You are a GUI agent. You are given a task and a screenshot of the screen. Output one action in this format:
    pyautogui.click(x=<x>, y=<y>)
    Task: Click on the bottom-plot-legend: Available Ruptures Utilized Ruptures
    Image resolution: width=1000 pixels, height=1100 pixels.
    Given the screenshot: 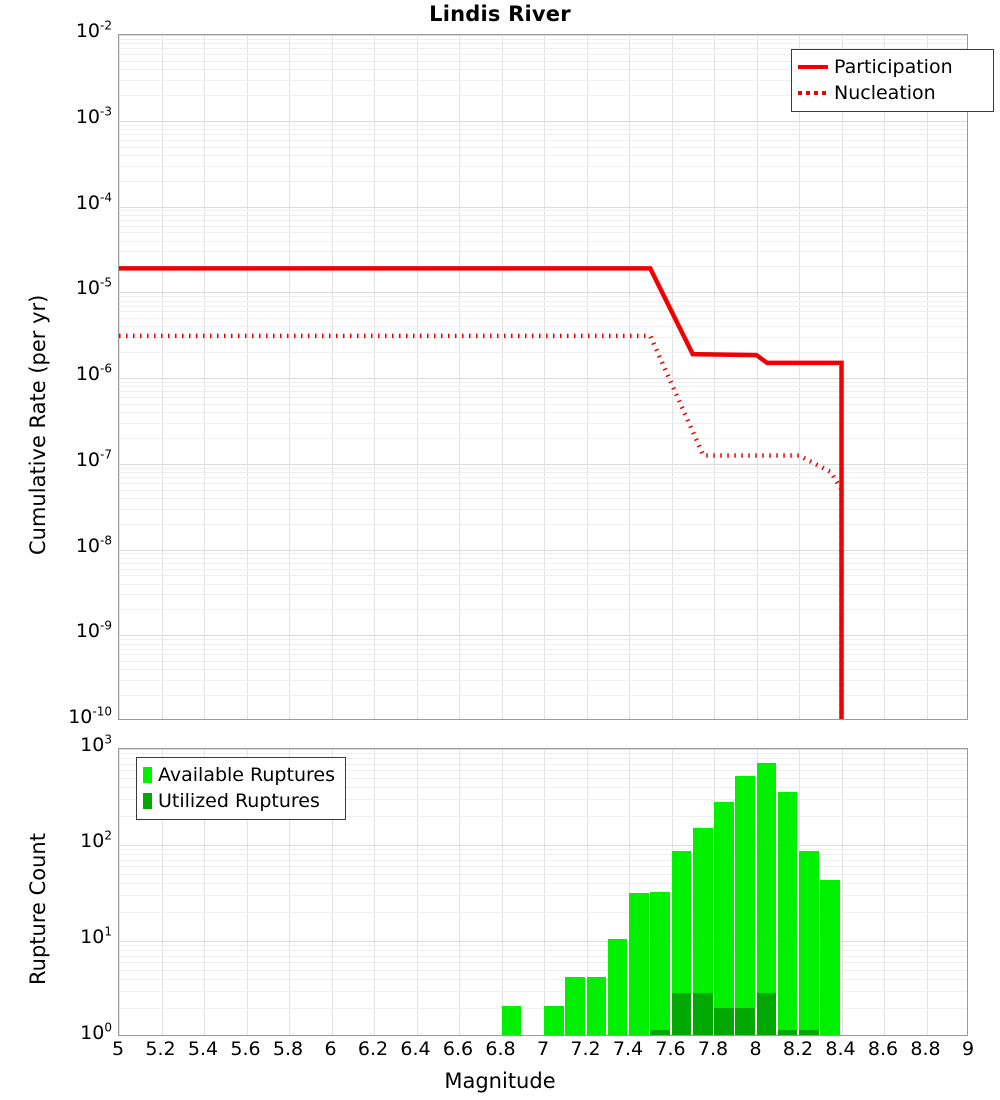 What is the action you would take?
    pyautogui.click(x=241, y=788)
    